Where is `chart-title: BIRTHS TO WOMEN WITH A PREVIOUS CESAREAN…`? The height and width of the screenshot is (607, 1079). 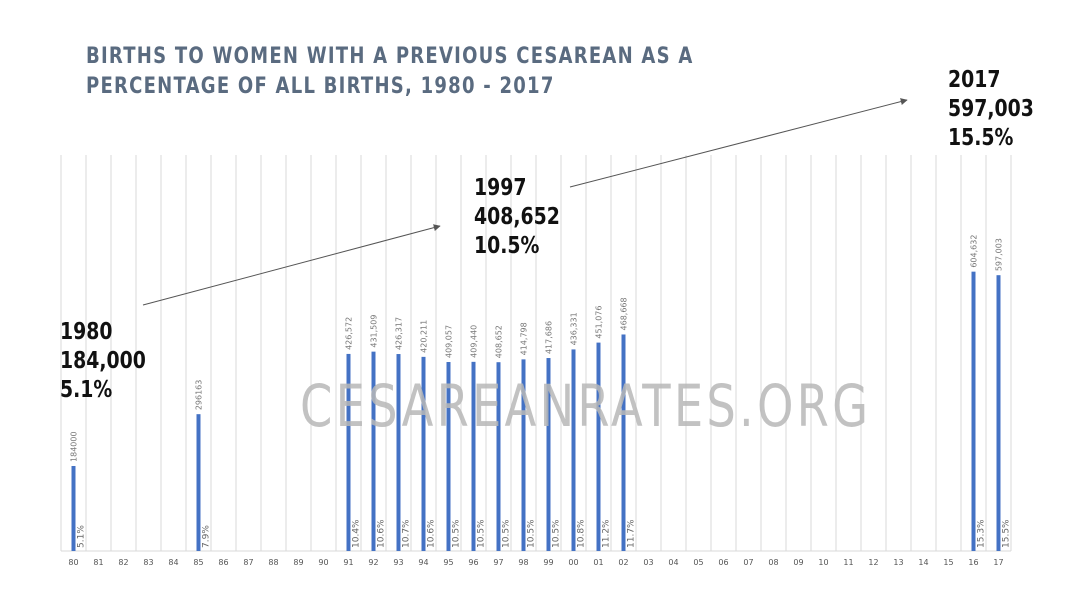 chart-title: BIRTHS TO WOMEN WITH A PREVIOUS CESAREAN… is located at coordinates (390, 71).